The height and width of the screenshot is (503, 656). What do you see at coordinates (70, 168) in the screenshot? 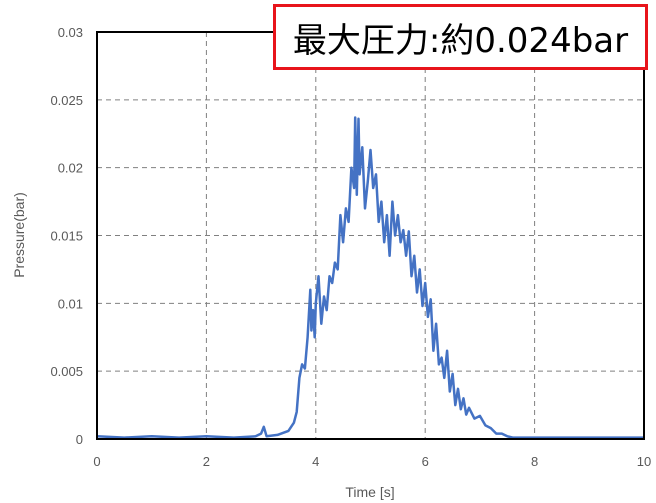
I see `y-tick-label: 0.02` at bounding box center [70, 168].